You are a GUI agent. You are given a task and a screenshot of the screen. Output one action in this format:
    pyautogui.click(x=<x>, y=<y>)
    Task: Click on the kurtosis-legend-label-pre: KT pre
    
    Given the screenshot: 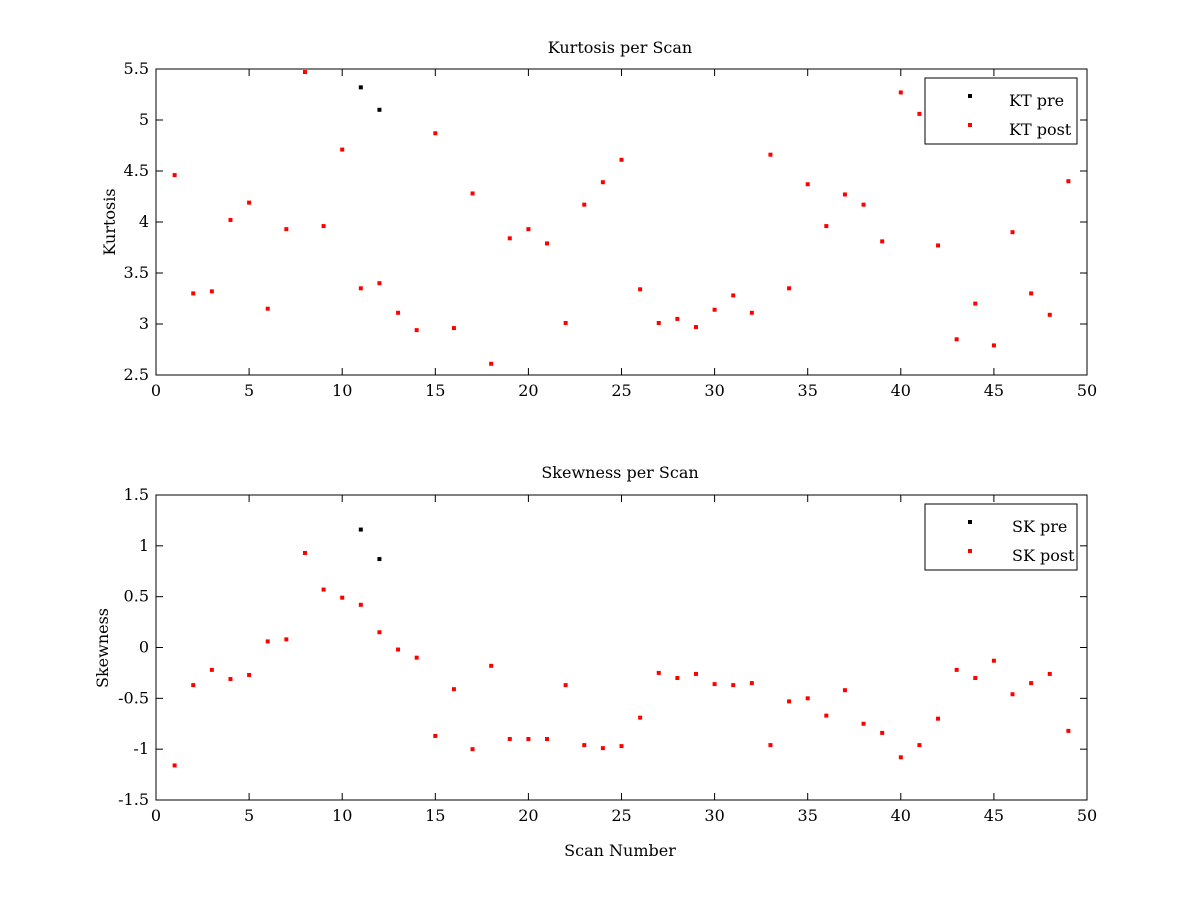 What is the action you would take?
    pyautogui.click(x=1036, y=100)
    